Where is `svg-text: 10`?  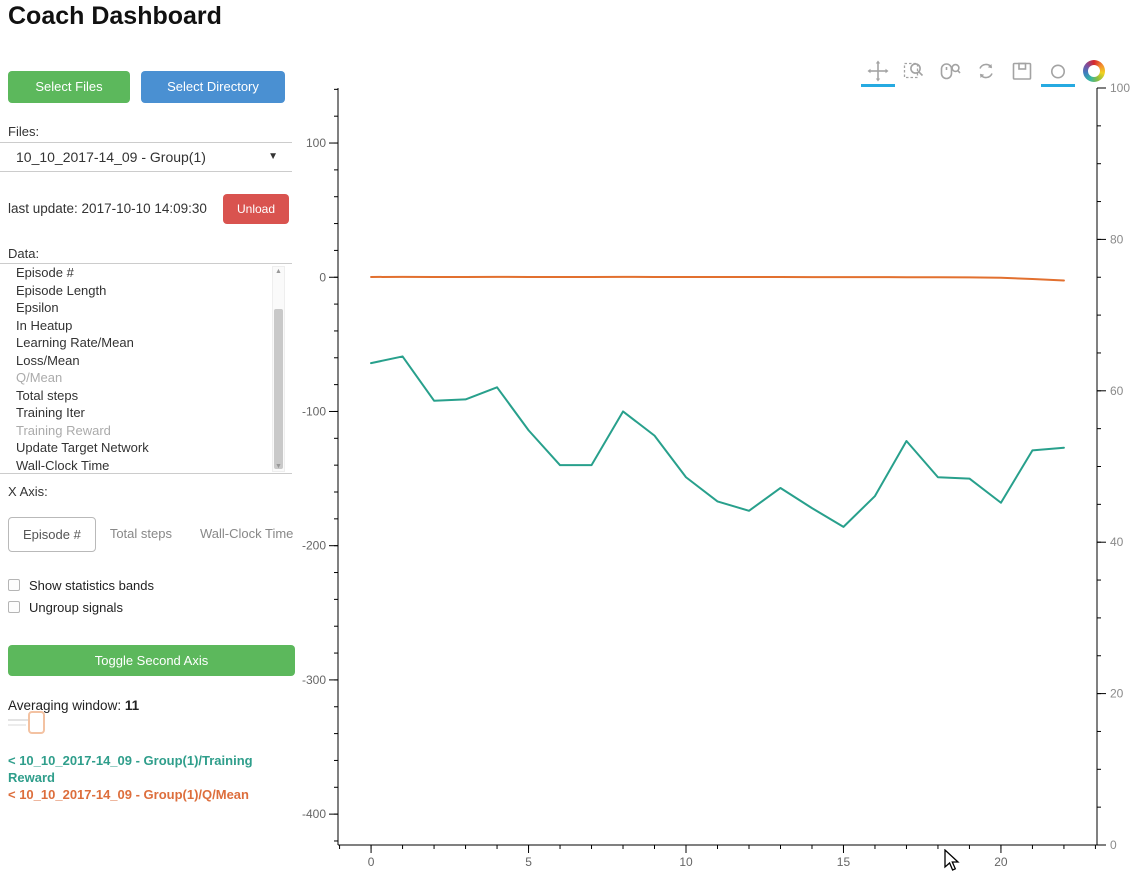
svg-text: 10 is located at coordinates (686, 862).